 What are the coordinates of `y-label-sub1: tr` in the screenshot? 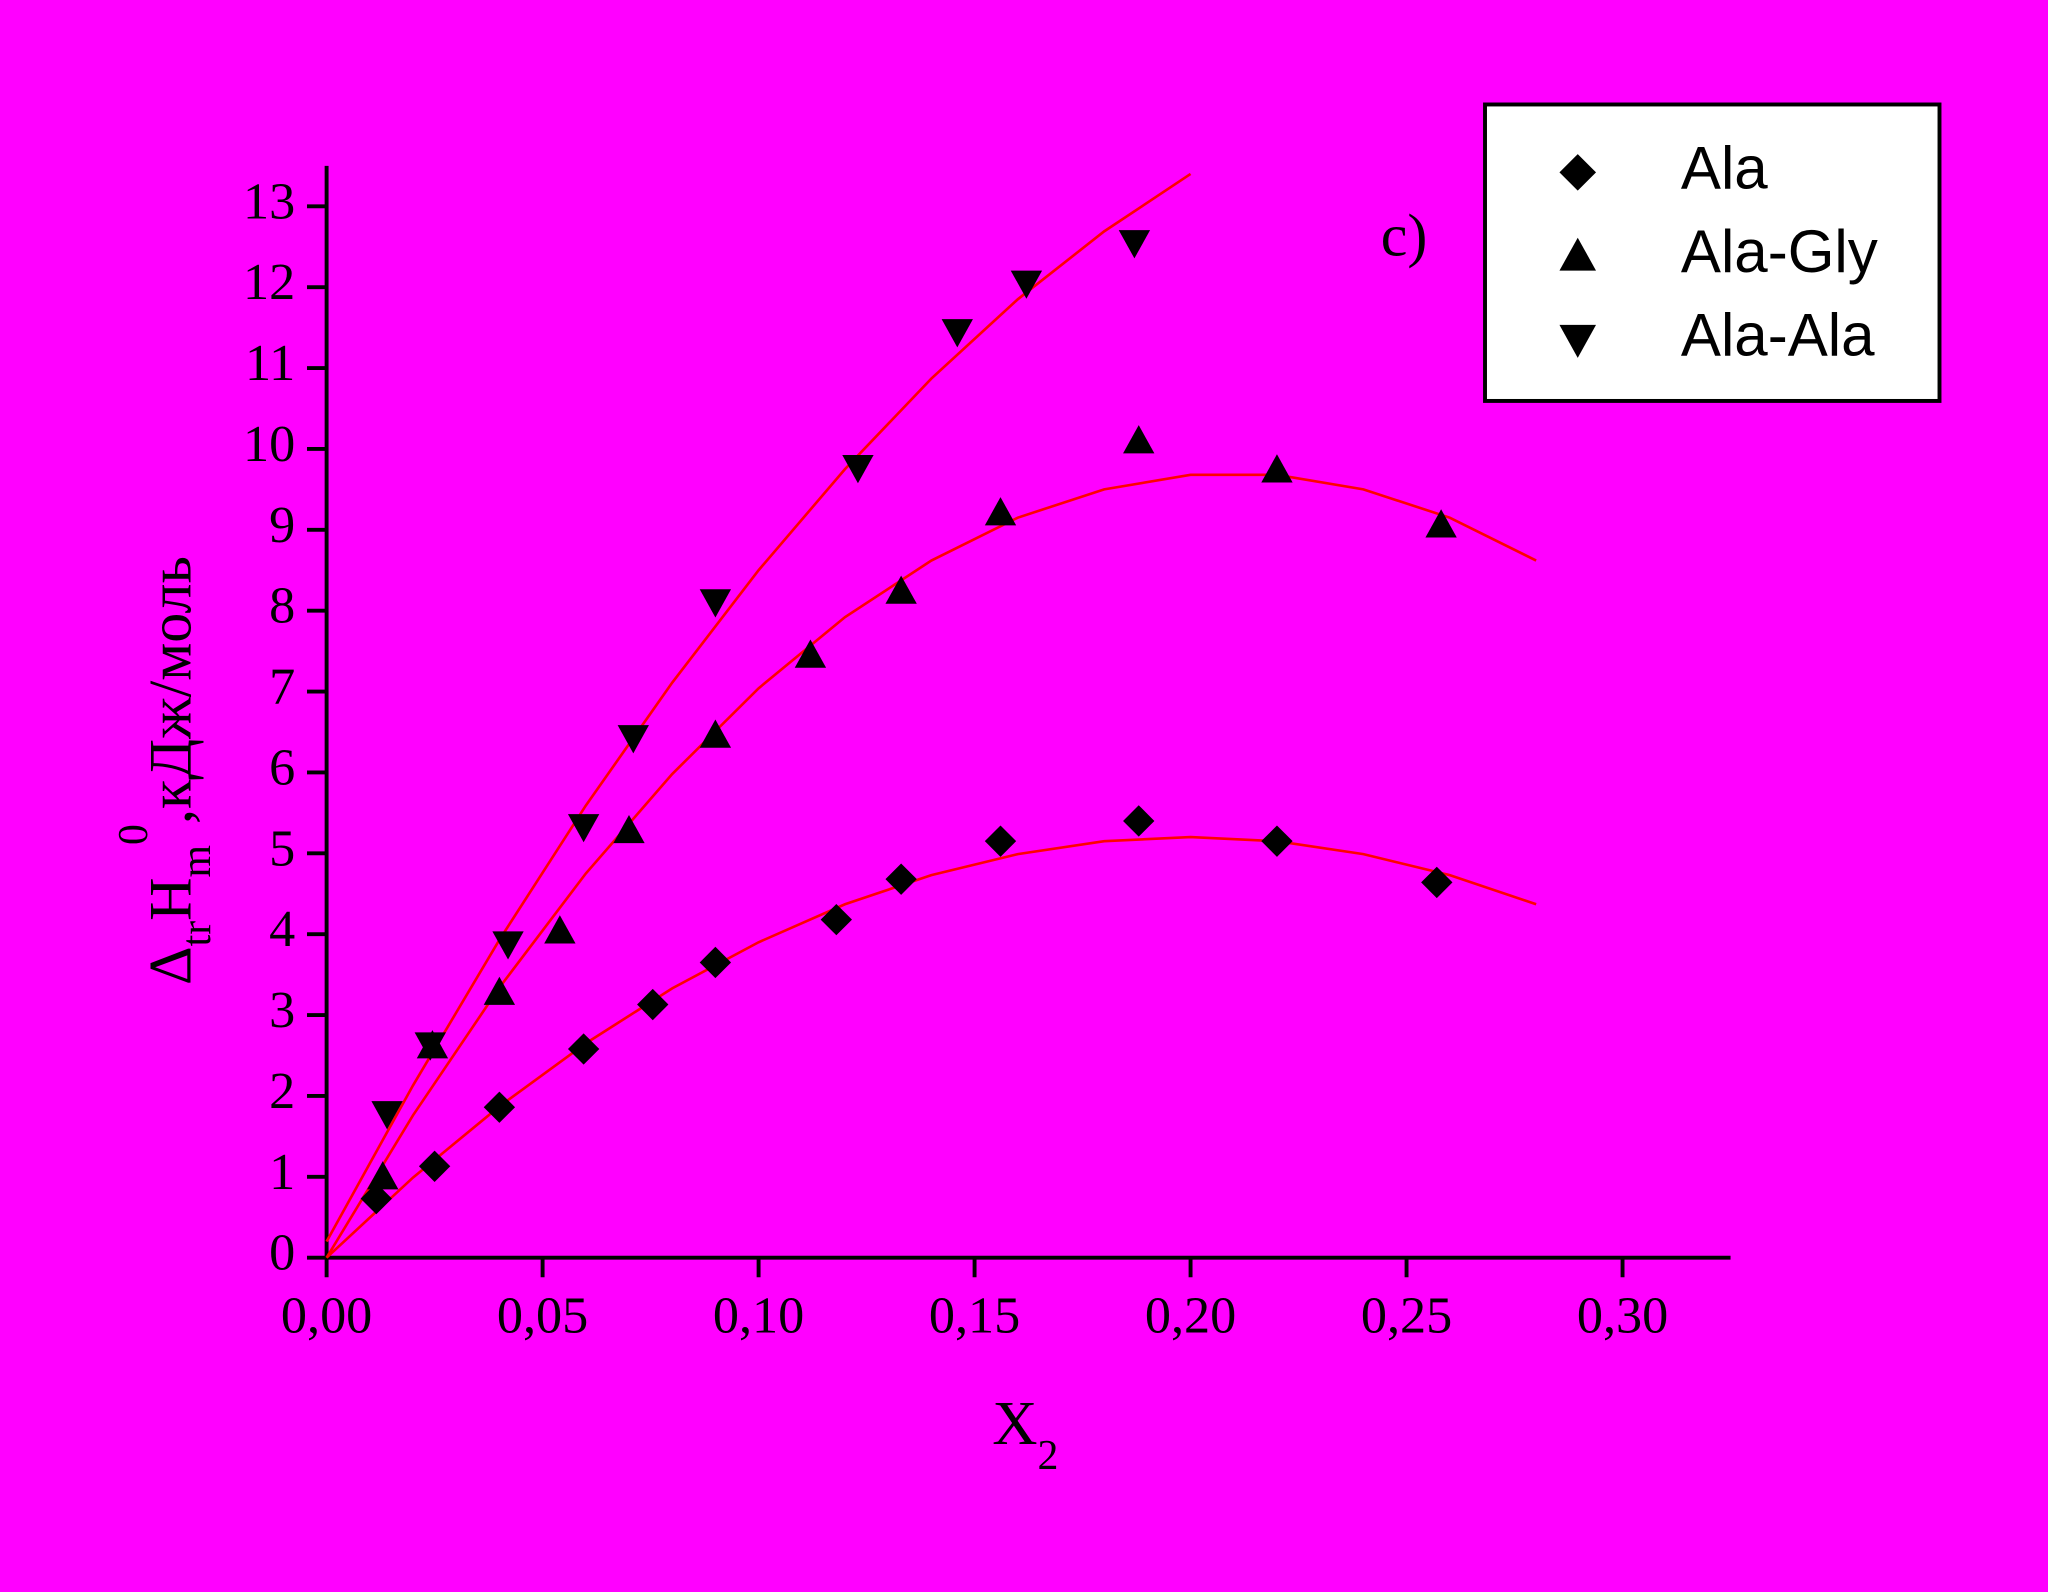 It's located at (197, 934).